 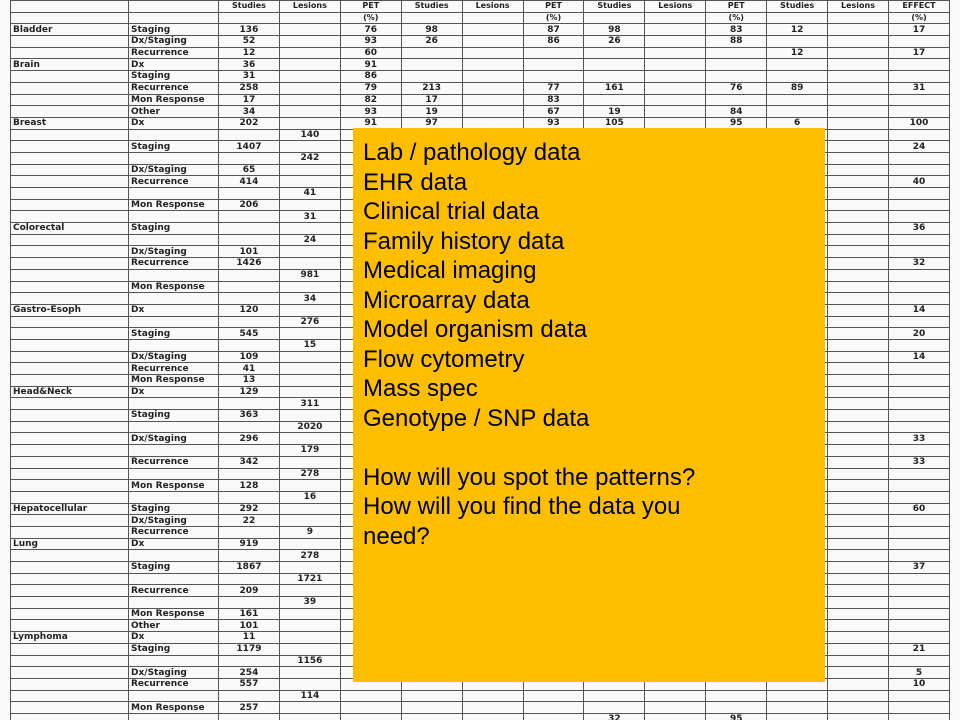 What do you see at coordinates (69, 123) in the screenshot?
I see `cancer-type-cell: Breast` at bounding box center [69, 123].